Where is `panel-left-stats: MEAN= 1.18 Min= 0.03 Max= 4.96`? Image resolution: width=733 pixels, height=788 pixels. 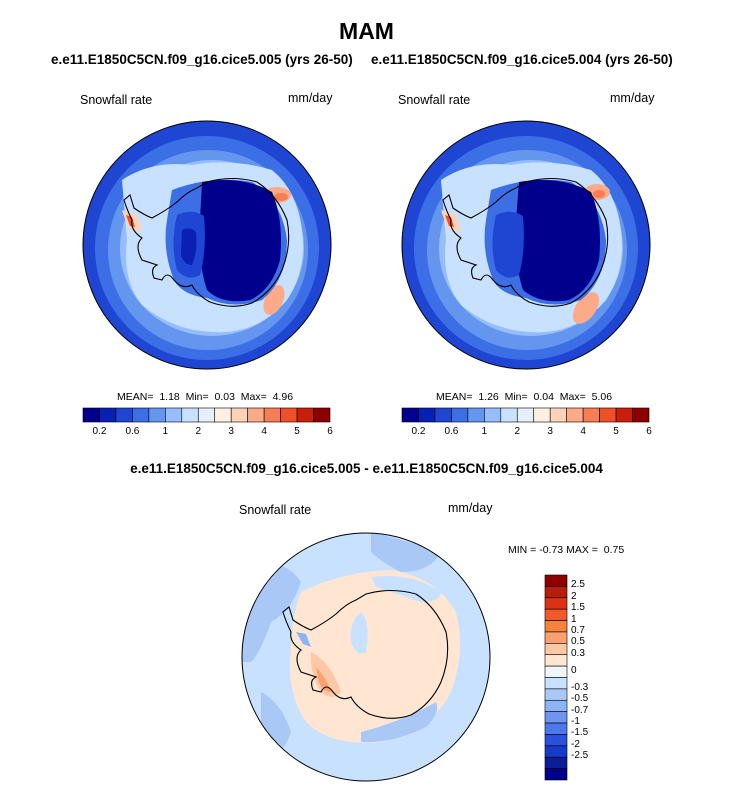 panel-left-stats: MEAN= 1.18 Min= 0.03 Max= 4.96 is located at coordinates (205, 397).